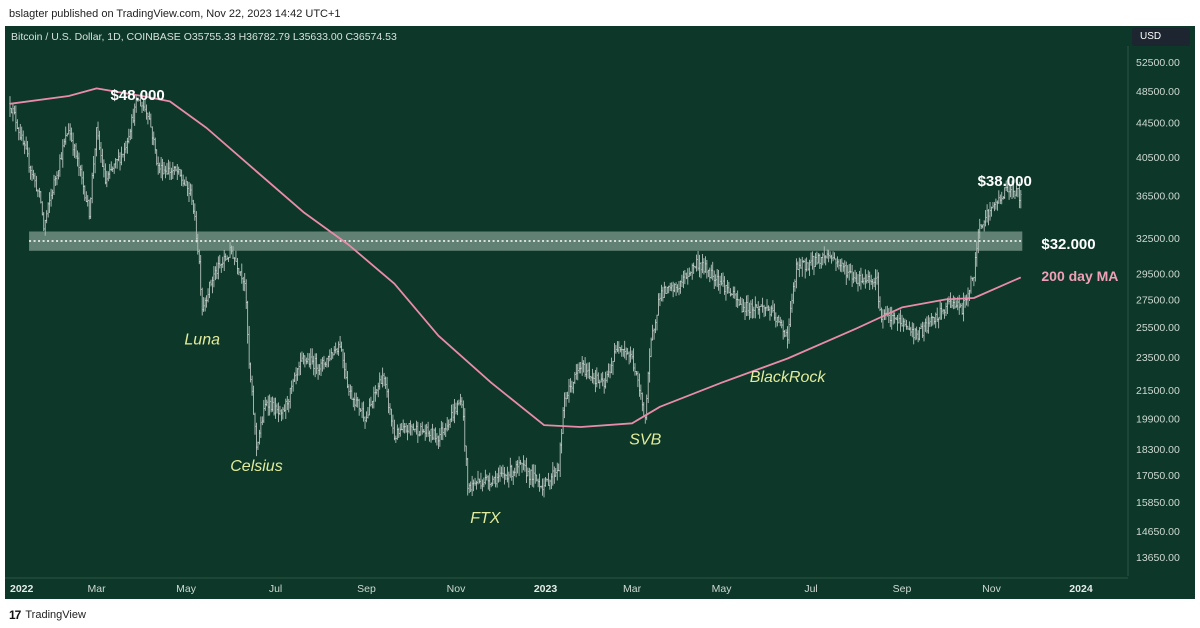 The image size is (1200, 628). I want to click on annotation-label: 200 day MA, so click(1079, 276).